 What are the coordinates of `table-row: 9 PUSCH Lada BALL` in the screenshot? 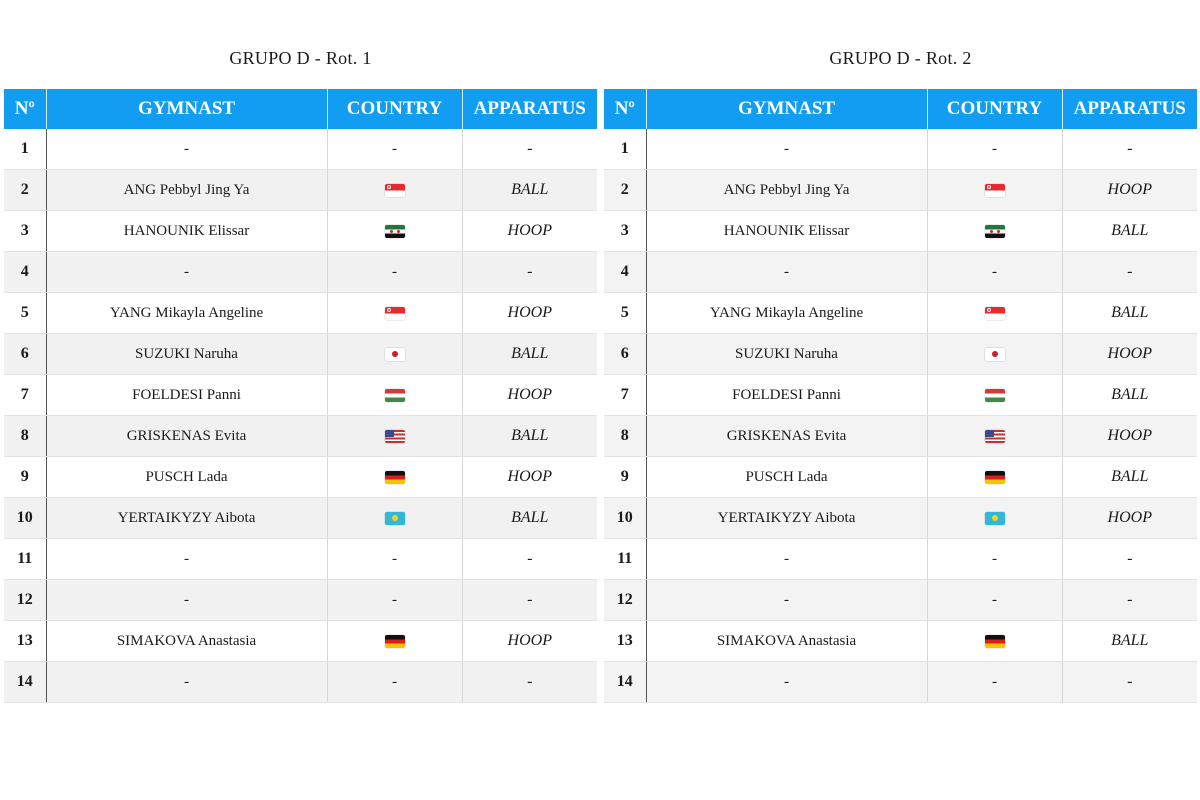 It's located at (900, 477).